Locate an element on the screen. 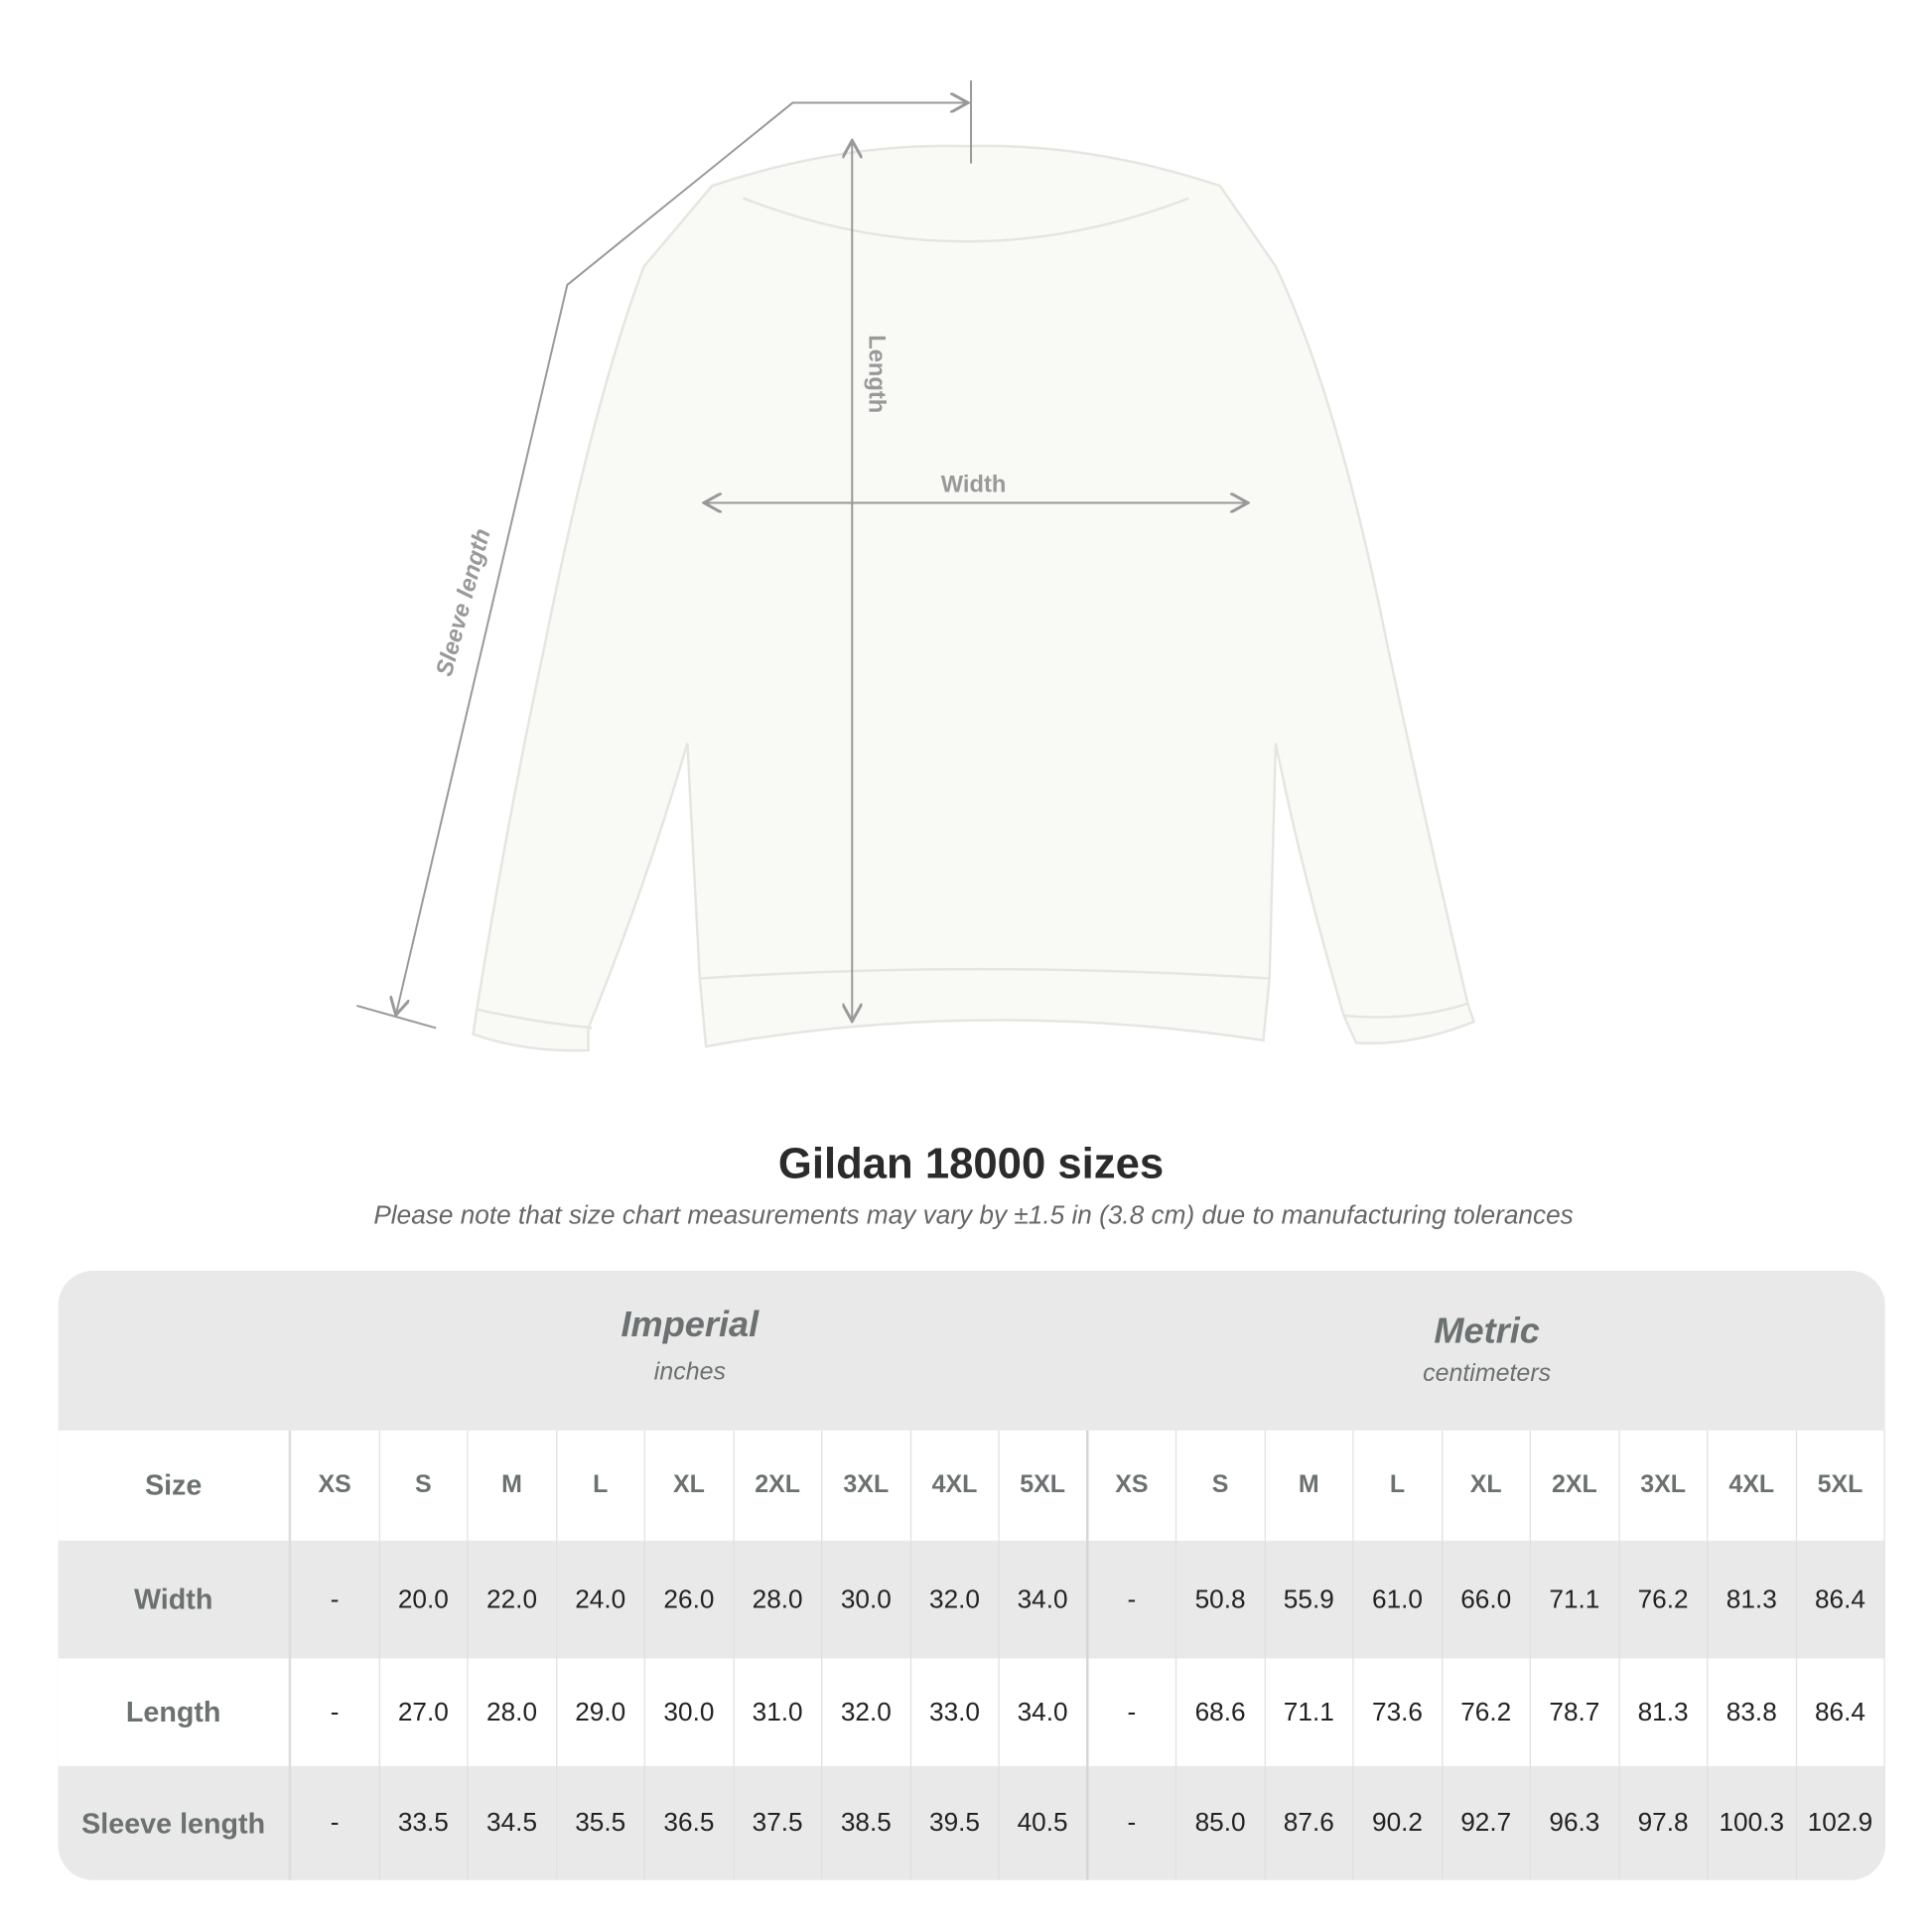  imperial-value-cell: 37.5 is located at coordinates (779, 1823).